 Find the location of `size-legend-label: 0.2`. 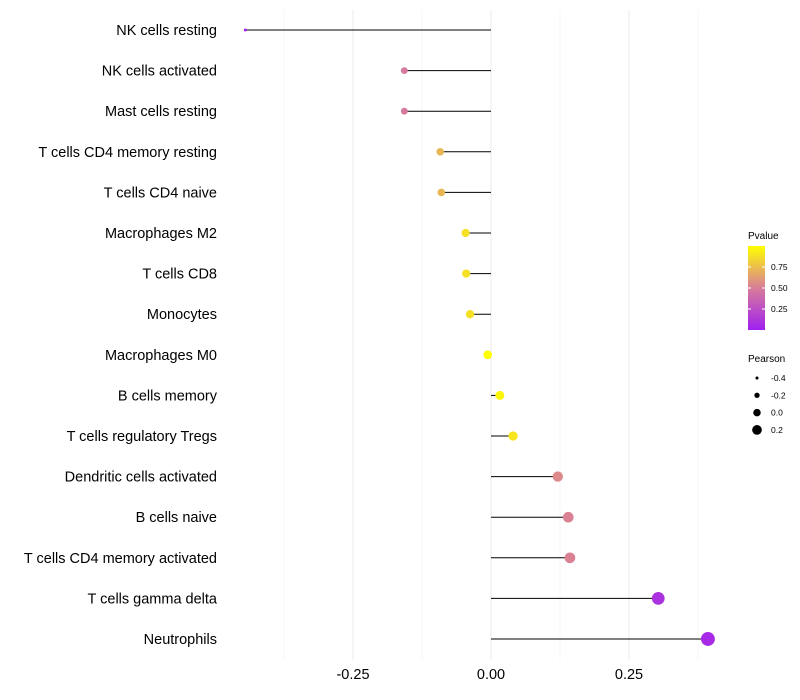

size-legend-label: 0.2 is located at coordinates (777, 430).